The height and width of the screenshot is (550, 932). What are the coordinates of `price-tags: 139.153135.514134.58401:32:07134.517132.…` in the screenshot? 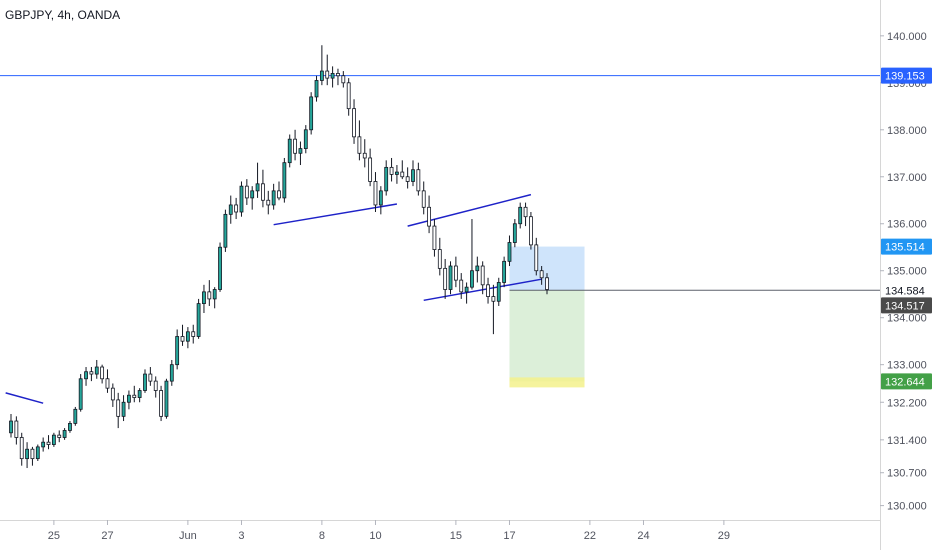 It's located at (906, 228).